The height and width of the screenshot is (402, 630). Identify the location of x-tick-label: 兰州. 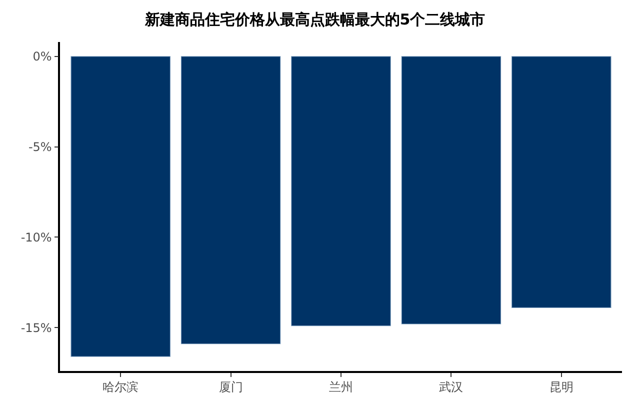
(341, 387).